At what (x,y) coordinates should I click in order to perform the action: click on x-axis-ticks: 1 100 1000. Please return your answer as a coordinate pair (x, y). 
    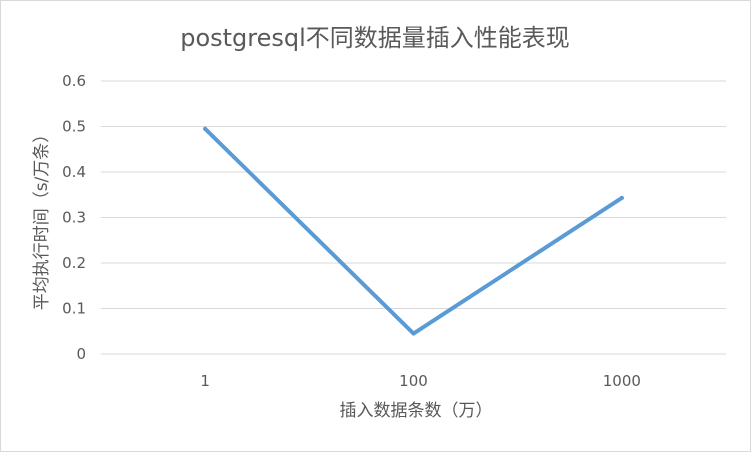
    Looking at the image, I should click on (420, 381).